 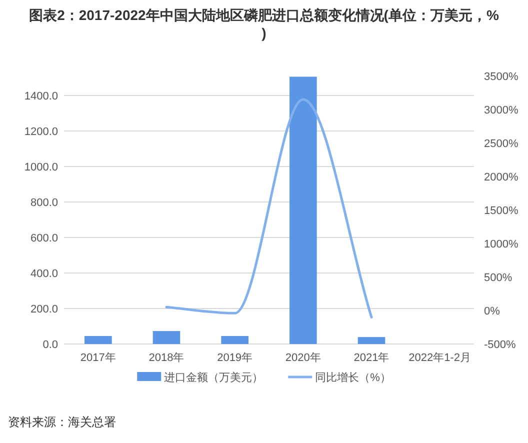 I want to click on y-tick-label: 1400.0, so click(x=41, y=96).